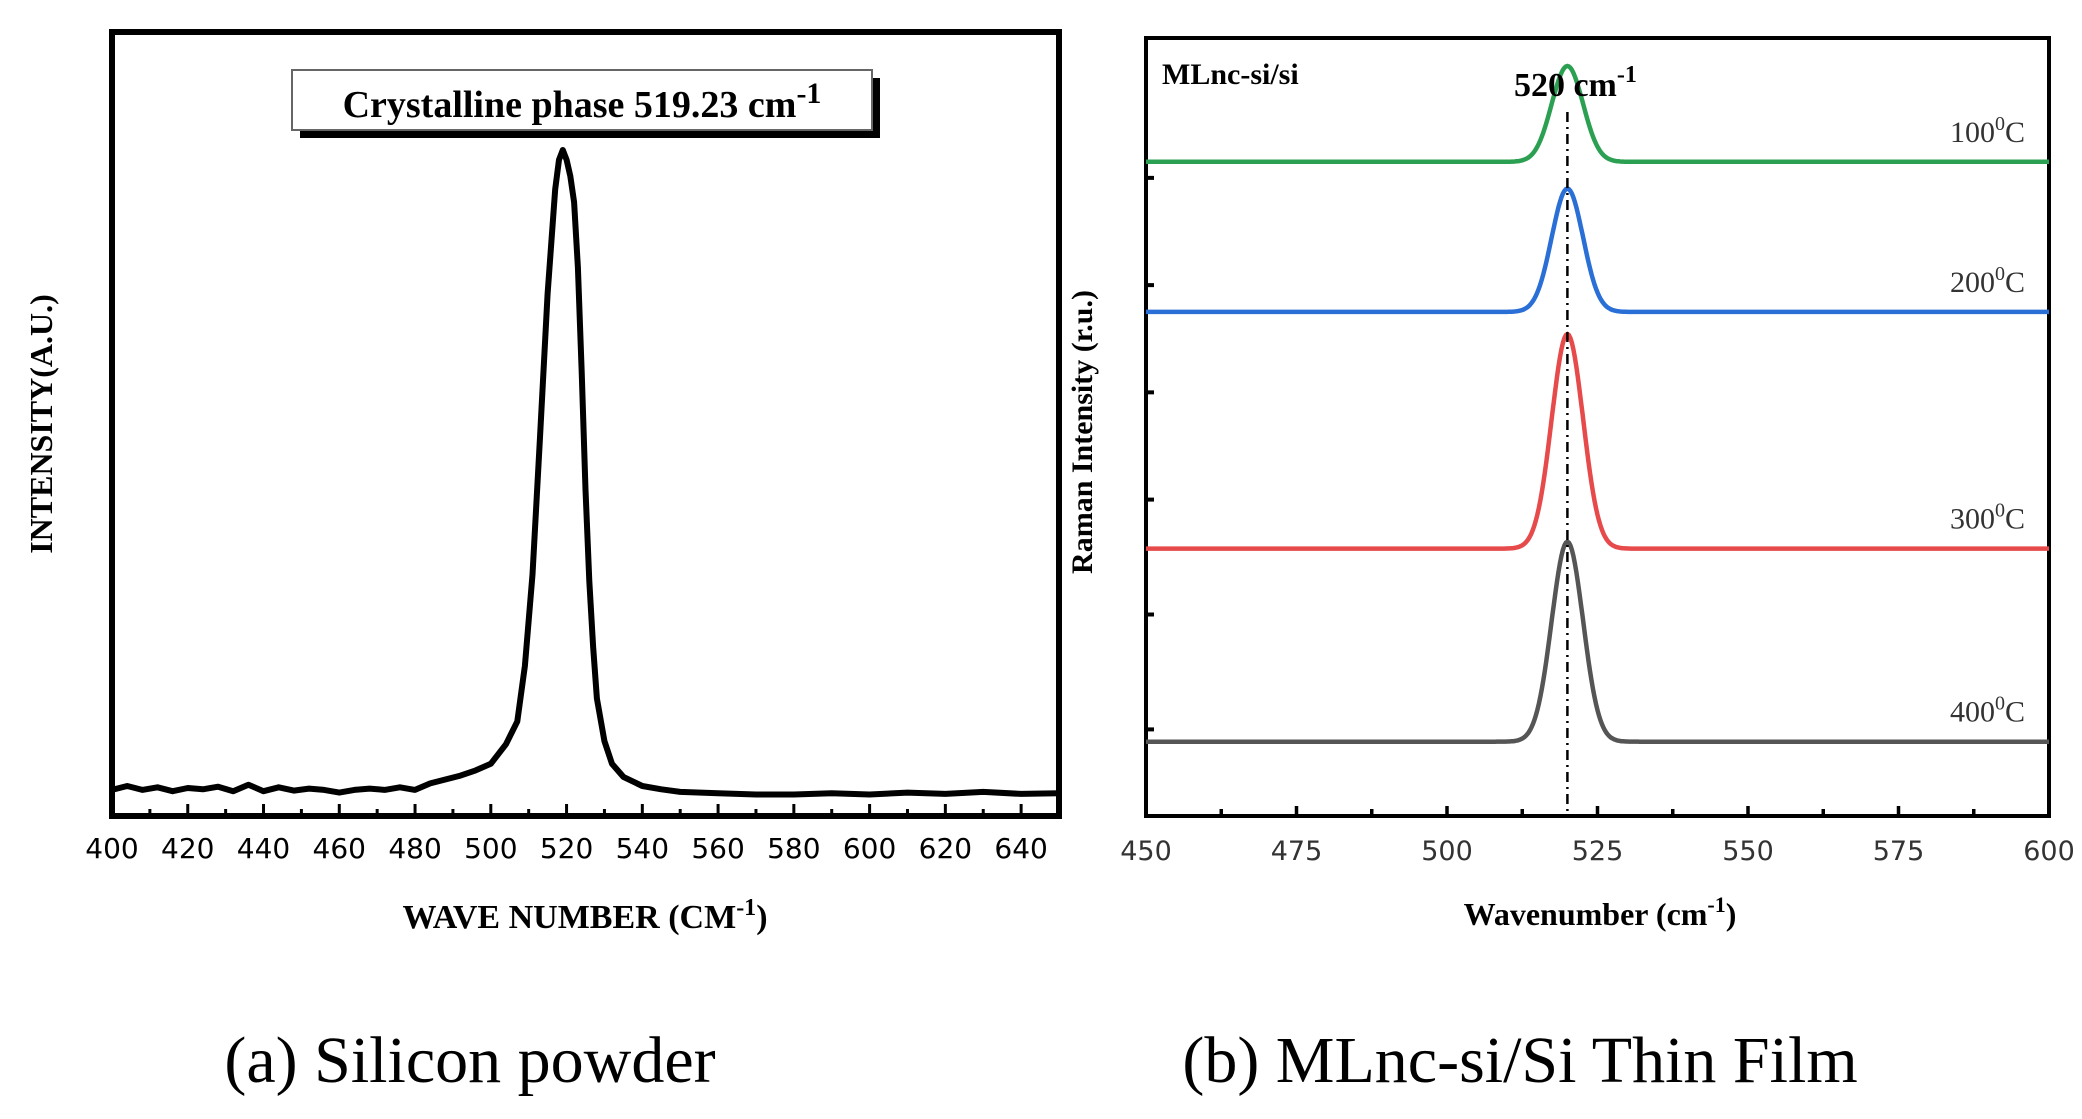  Describe the element at coordinates (566, 848) in the screenshot. I see `x-tick-label: 520` at that location.